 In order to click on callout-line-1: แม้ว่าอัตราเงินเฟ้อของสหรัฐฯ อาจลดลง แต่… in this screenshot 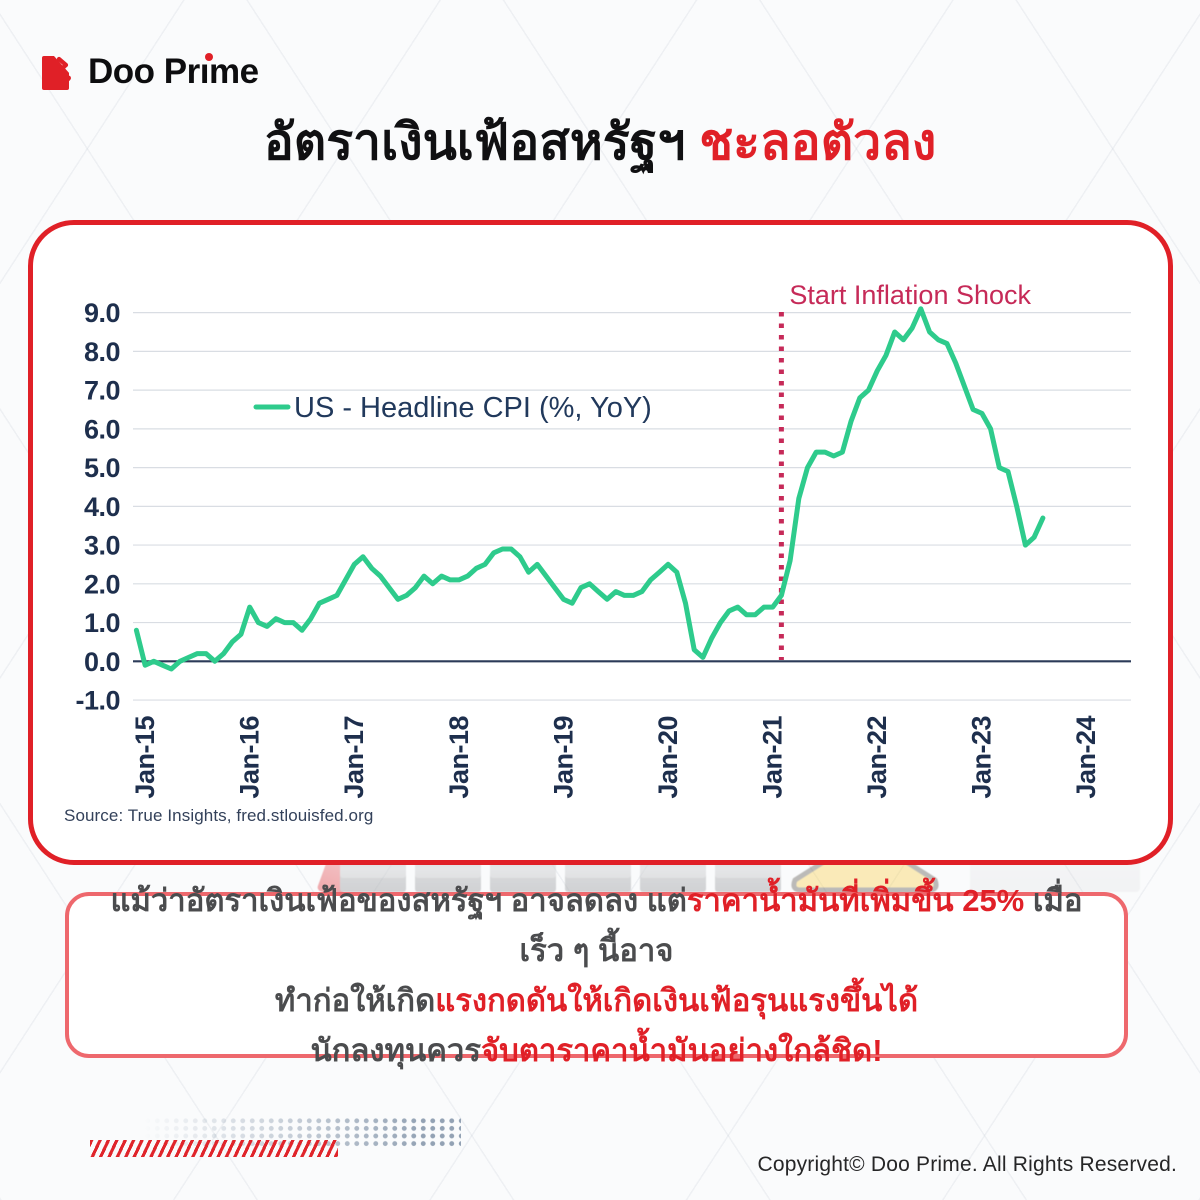, I will do `click(596, 926)`.